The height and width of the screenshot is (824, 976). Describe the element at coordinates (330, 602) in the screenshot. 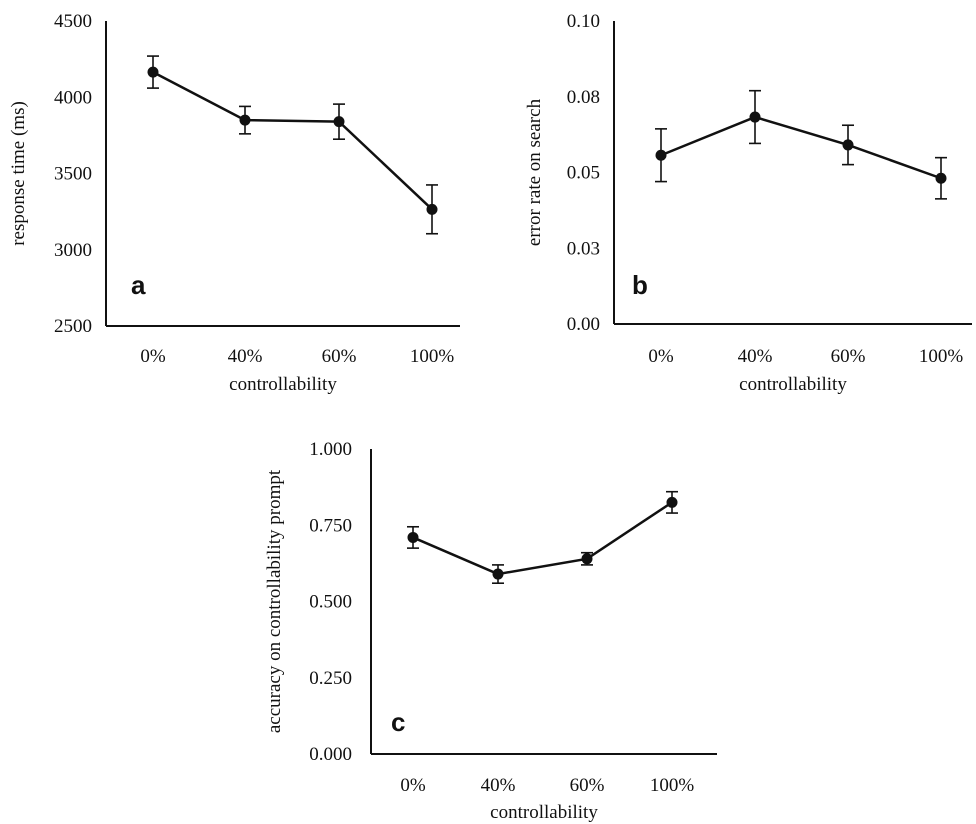

I see `y-tick-label: 0.500` at that location.